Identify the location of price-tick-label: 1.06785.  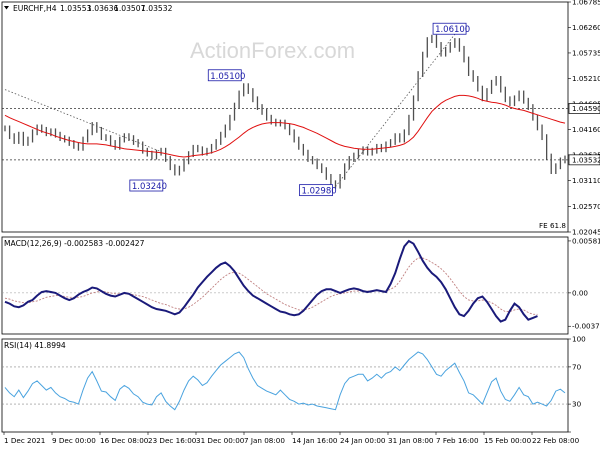
(586, 3).